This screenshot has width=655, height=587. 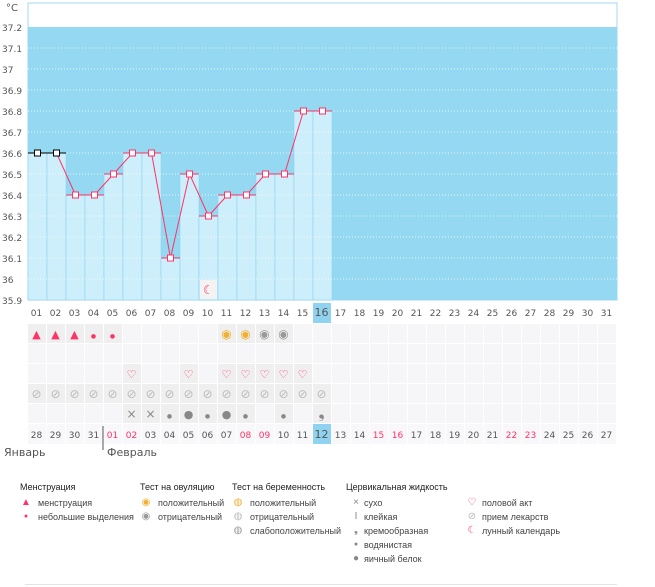 I want to click on legend-label: отрицательный, so click(x=190, y=517).